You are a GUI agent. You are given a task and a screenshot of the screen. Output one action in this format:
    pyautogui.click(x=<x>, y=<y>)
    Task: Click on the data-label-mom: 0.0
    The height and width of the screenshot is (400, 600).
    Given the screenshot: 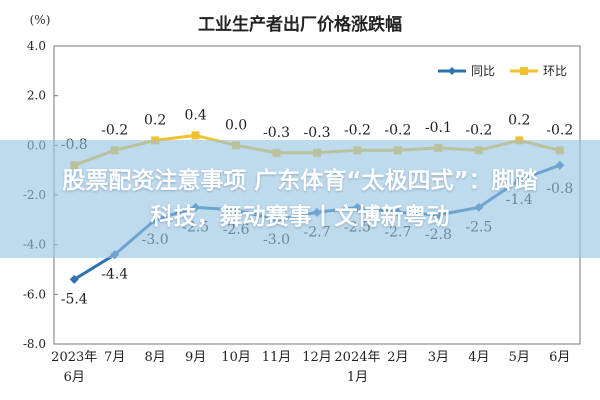 What is the action you would take?
    pyautogui.click(x=236, y=125)
    